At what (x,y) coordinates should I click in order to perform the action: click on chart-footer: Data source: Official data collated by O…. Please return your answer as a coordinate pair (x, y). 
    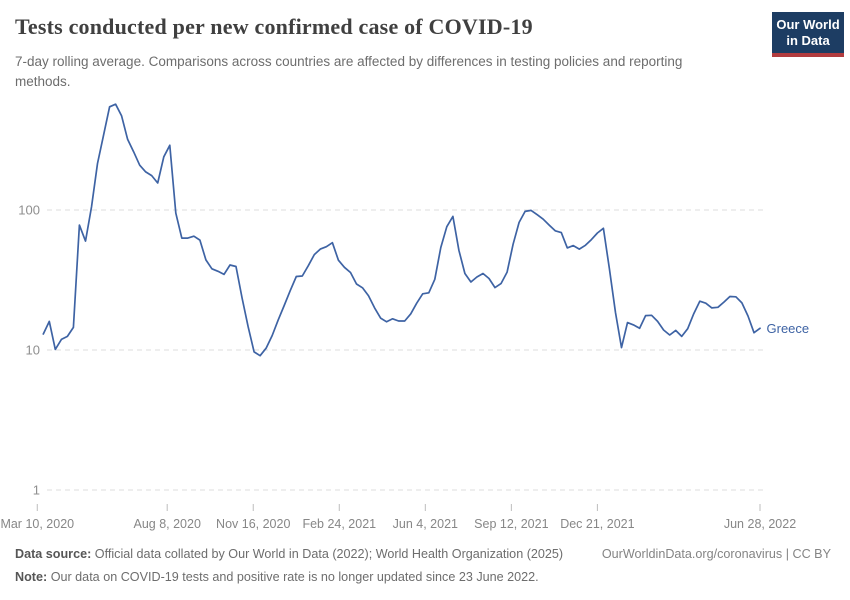
    Looking at the image, I should click on (423, 566).